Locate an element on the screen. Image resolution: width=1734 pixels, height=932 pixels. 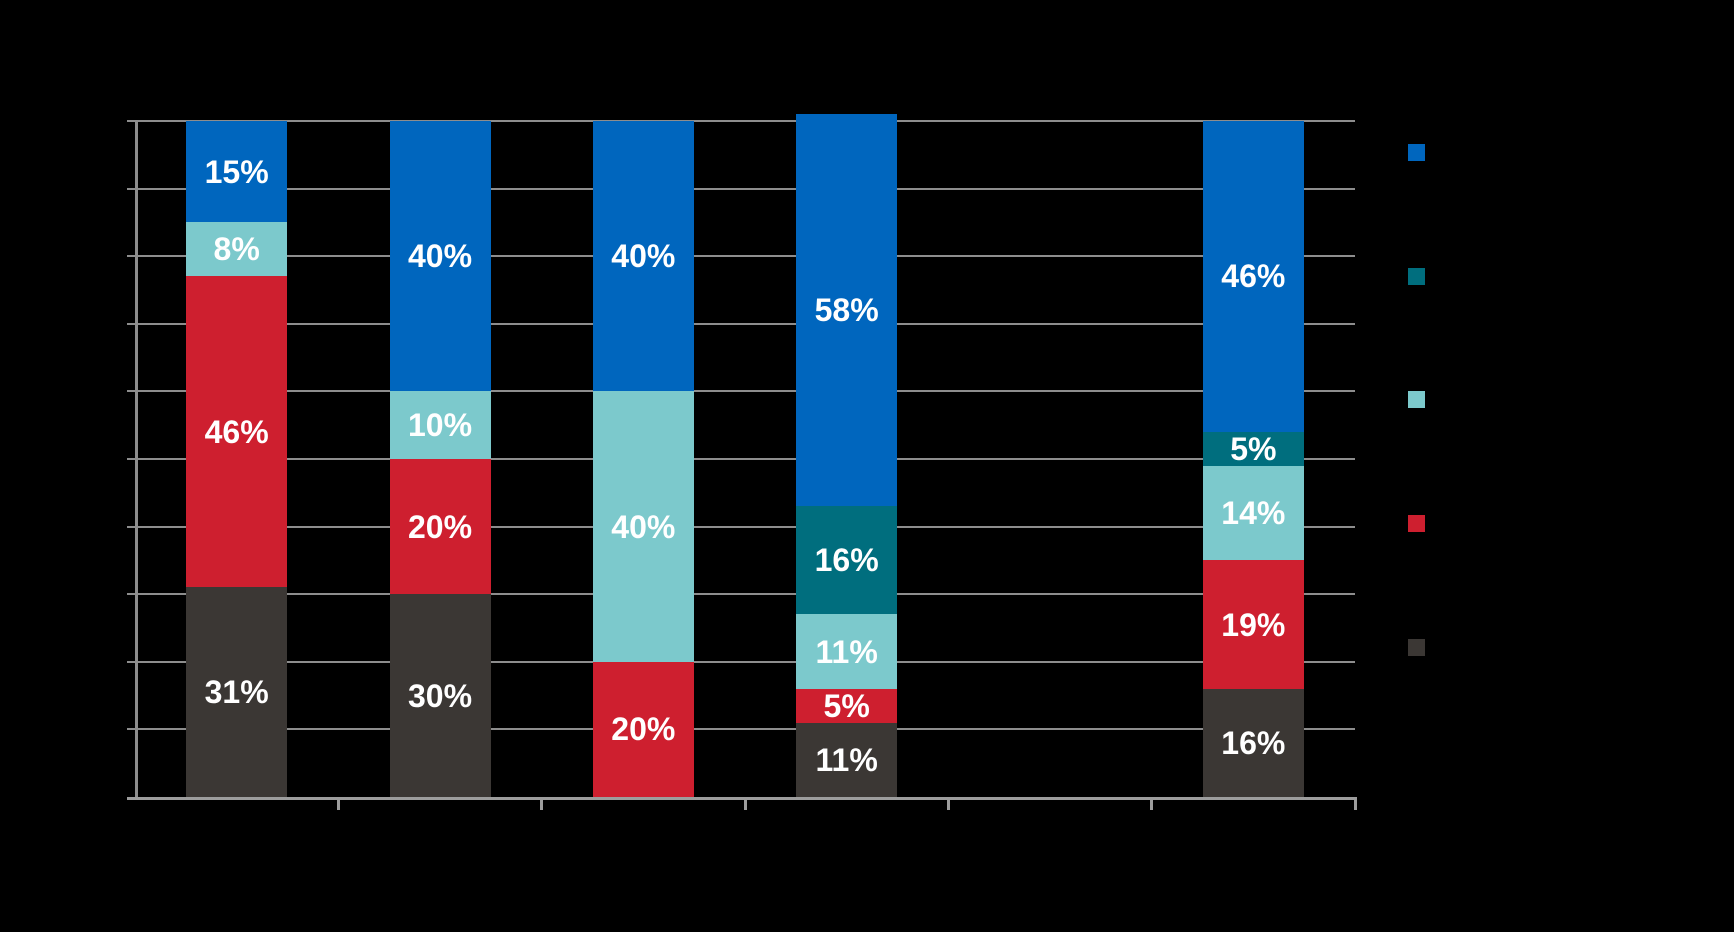
bar-segment-label: 58% is located at coordinates (846, 310).